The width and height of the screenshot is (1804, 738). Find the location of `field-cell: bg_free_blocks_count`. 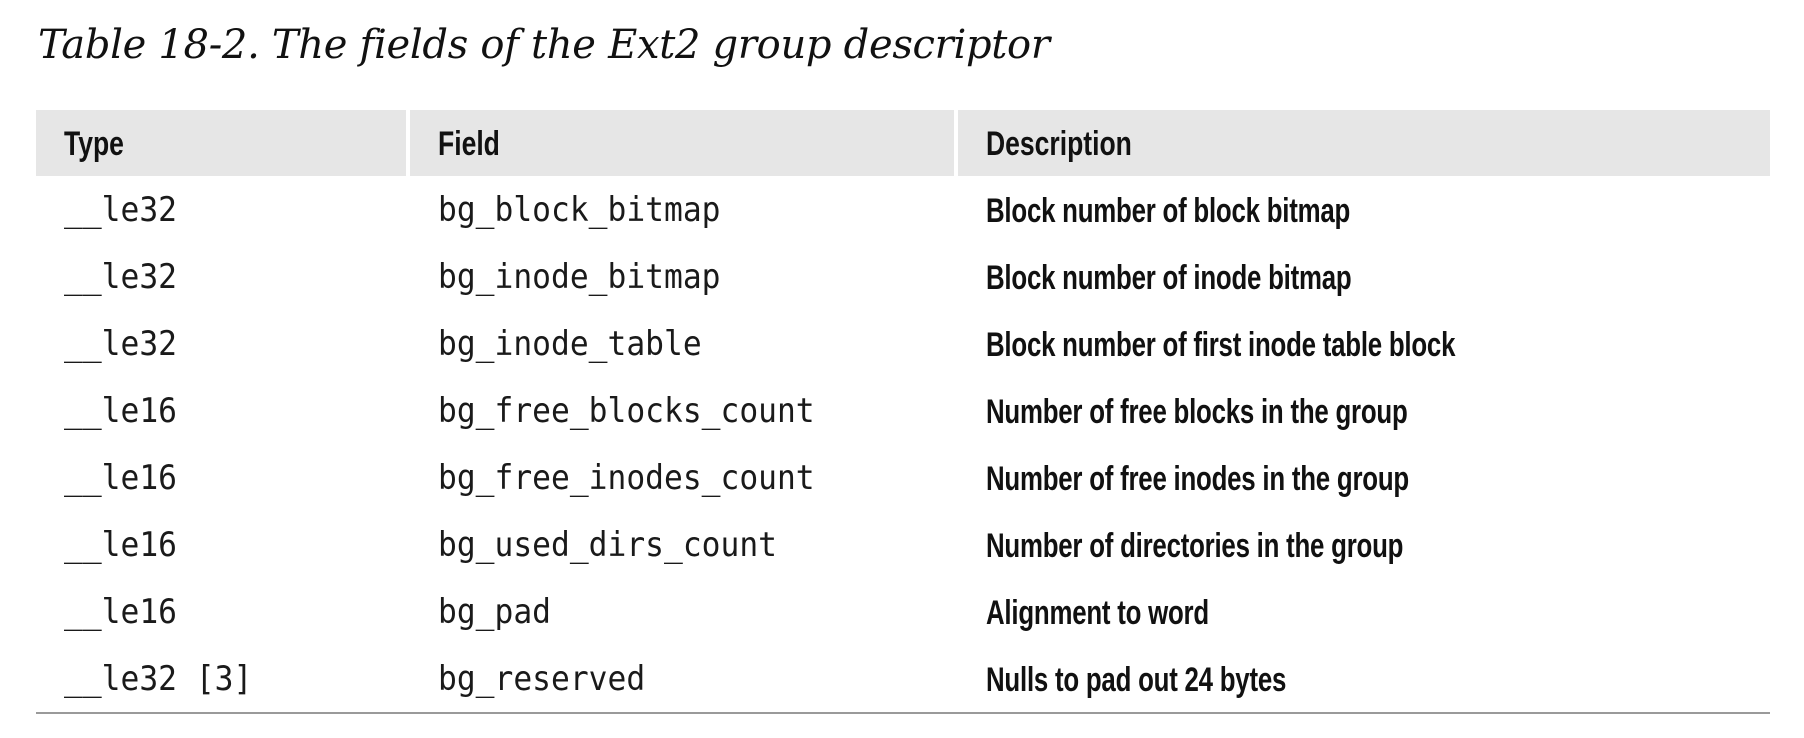

field-cell: bg_free_blocks_count is located at coordinates (626, 411).